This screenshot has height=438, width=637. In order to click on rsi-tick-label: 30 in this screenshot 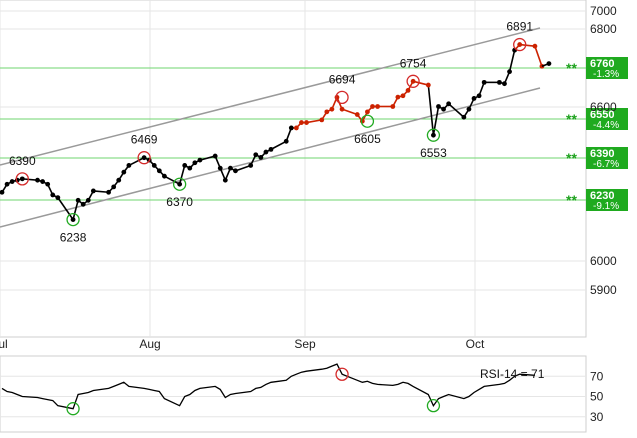, I will do `click(597, 417)`.